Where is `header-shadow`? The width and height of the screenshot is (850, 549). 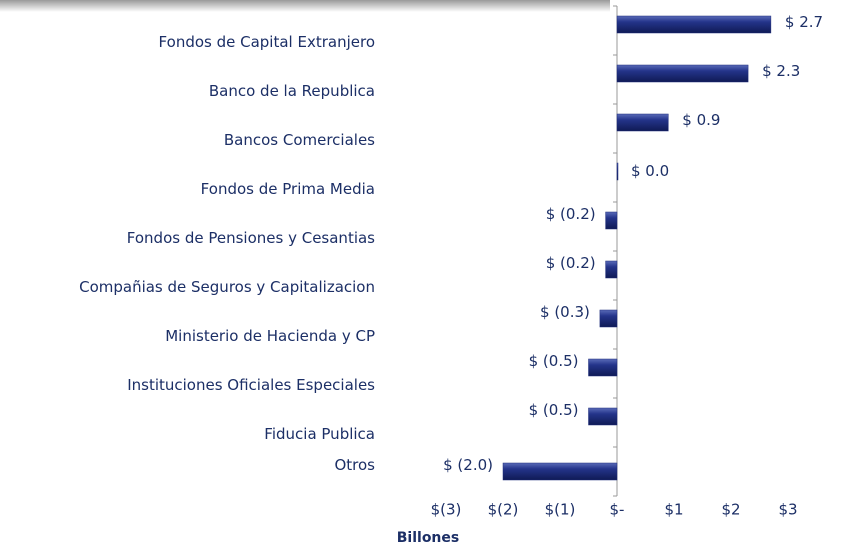
header-shadow is located at coordinates (305, 6).